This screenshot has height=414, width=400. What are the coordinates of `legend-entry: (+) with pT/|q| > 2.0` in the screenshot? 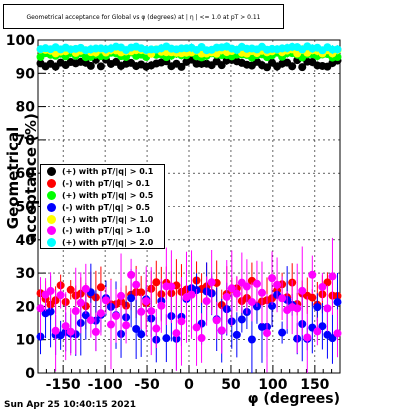 It's located at (102, 243).